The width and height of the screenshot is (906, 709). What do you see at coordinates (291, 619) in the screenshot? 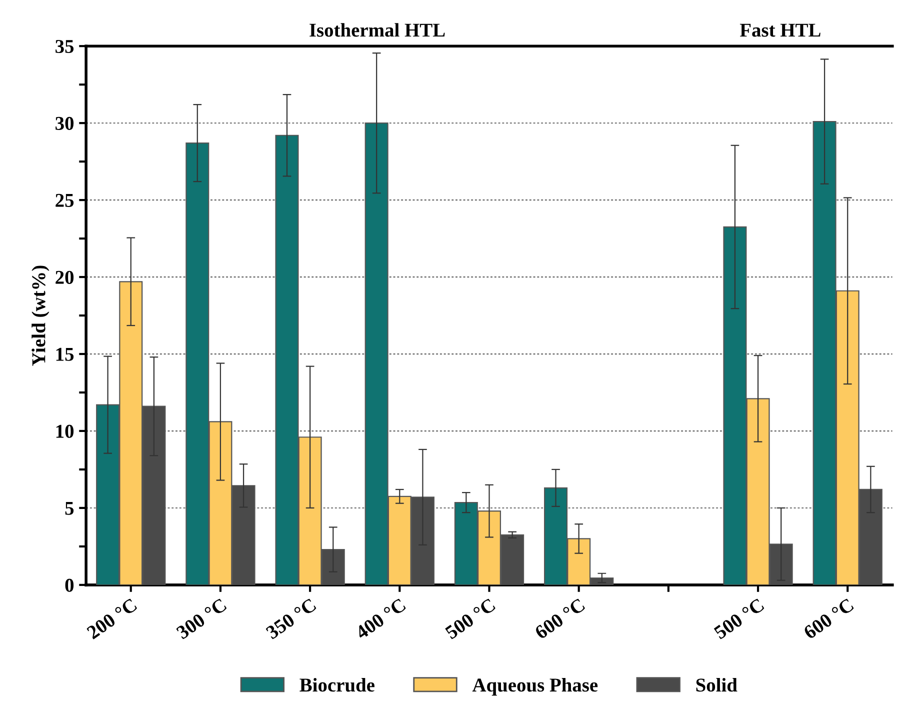
I see `x-tick-label: 350 °C` at bounding box center [291, 619].